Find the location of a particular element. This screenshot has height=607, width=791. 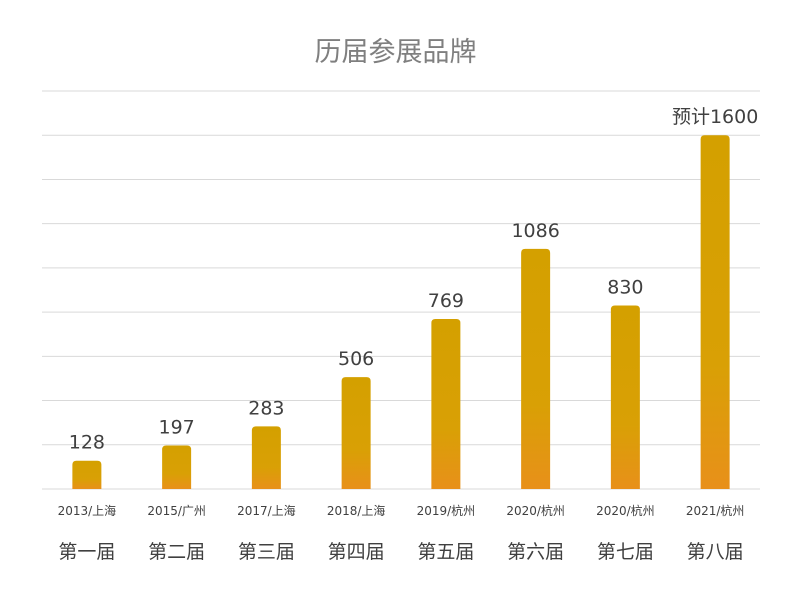

x-tick-sublabel: 2018/上海 is located at coordinates (356, 510).